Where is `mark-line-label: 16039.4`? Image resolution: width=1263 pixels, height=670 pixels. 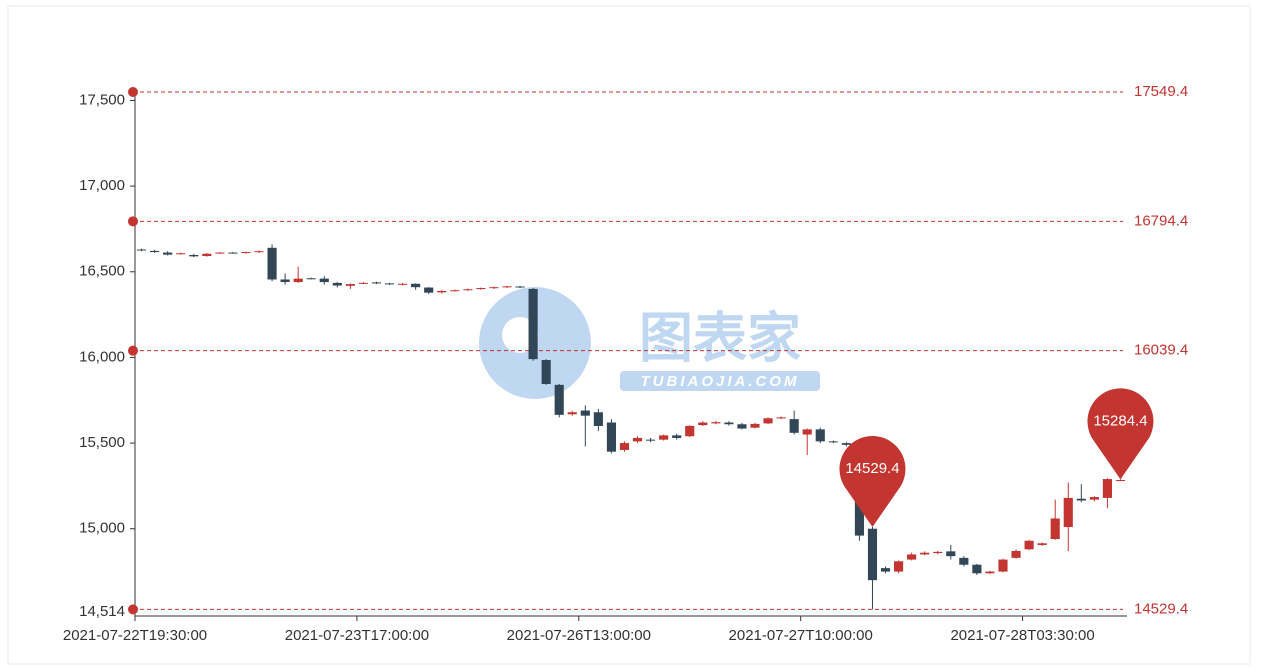 mark-line-label: 16039.4 is located at coordinates (1161, 350).